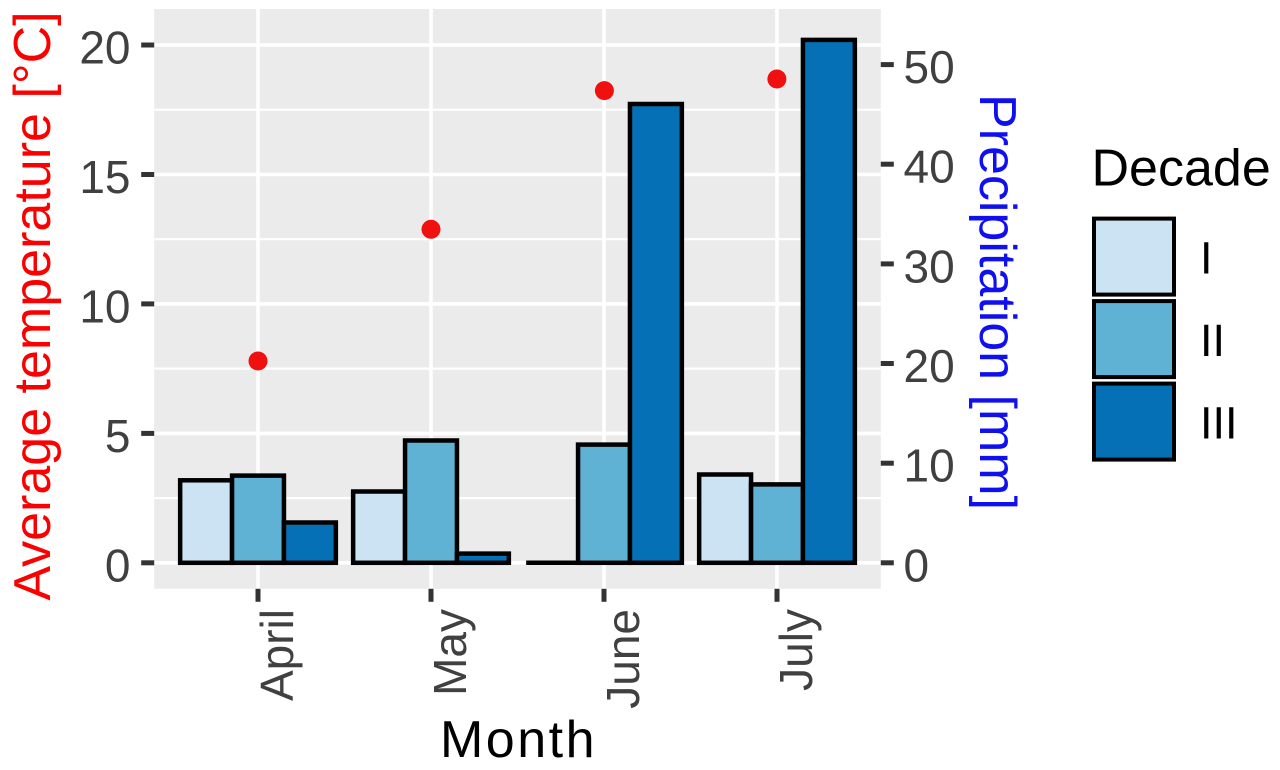  What do you see at coordinates (1219, 422) in the screenshot?
I see `svg-text: III` at bounding box center [1219, 422].